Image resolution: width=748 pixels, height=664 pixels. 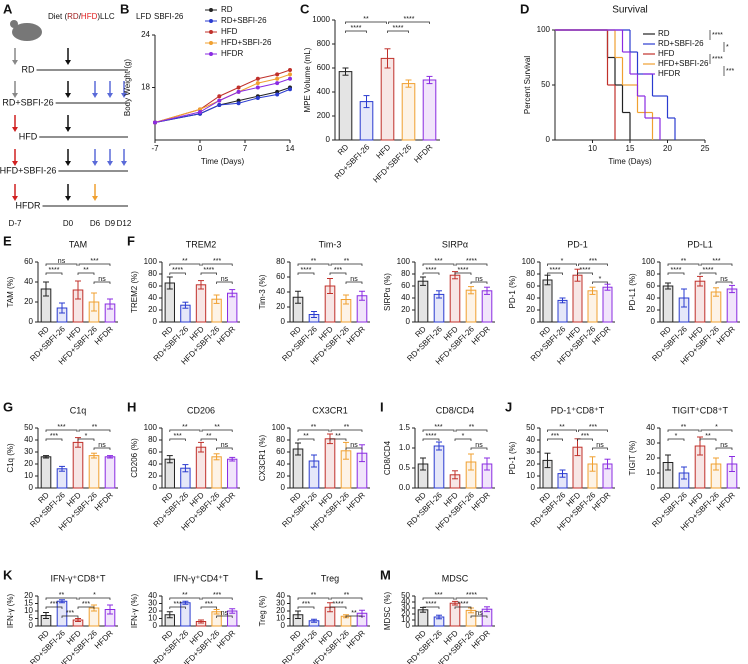 I want to click on x-axis-label: Time (Days), so click(x=223, y=161).